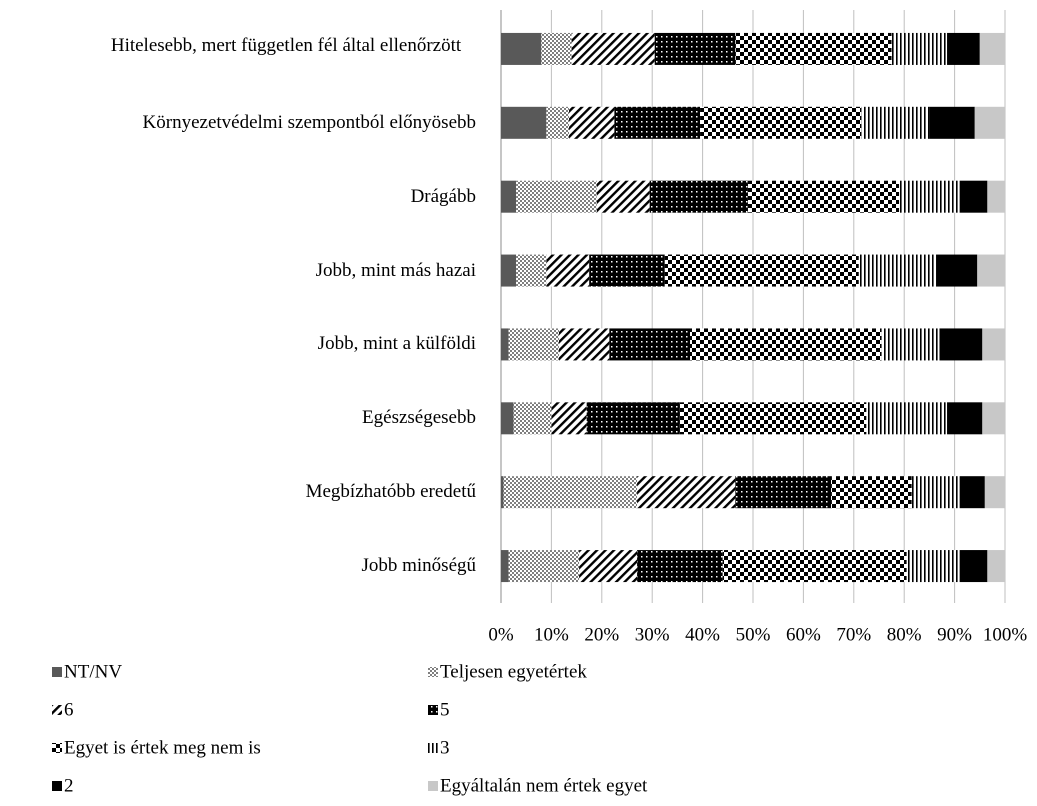  Describe the element at coordinates (418, 566) in the screenshot. I see `category-label: Jobb minőségű` at that location.